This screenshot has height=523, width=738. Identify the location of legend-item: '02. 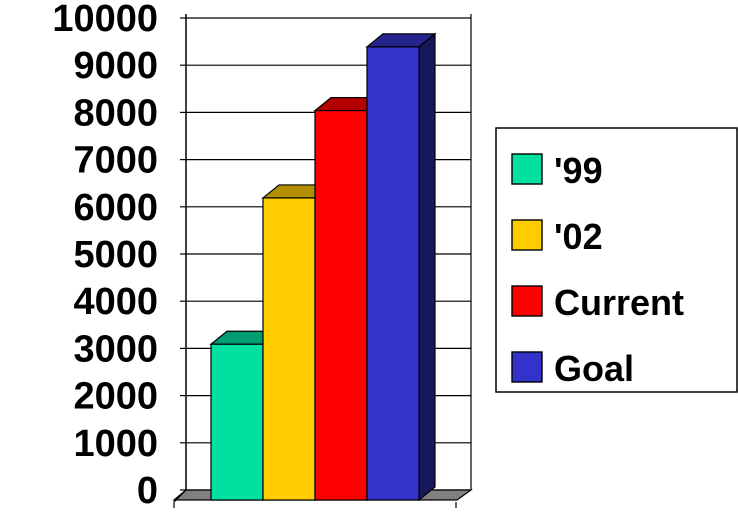
(557, 236).